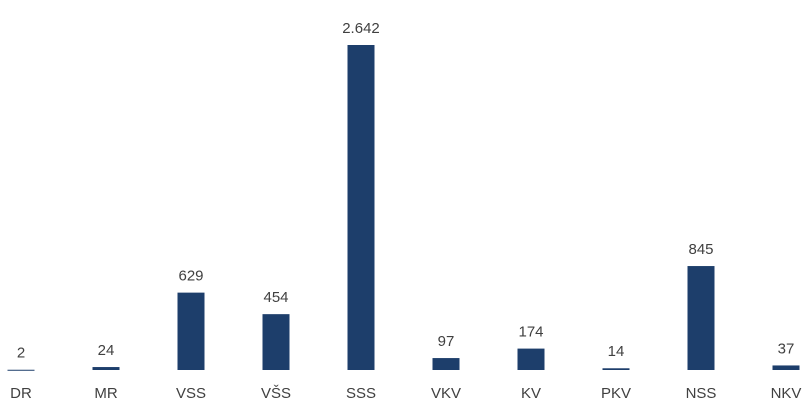 Image resolution: width=804 pixels, height=407 pixels. What do you see at coordinates (191, 393) in the screenshot?
I see `x-tick-label: VSS` at bounding box center [191, 393].